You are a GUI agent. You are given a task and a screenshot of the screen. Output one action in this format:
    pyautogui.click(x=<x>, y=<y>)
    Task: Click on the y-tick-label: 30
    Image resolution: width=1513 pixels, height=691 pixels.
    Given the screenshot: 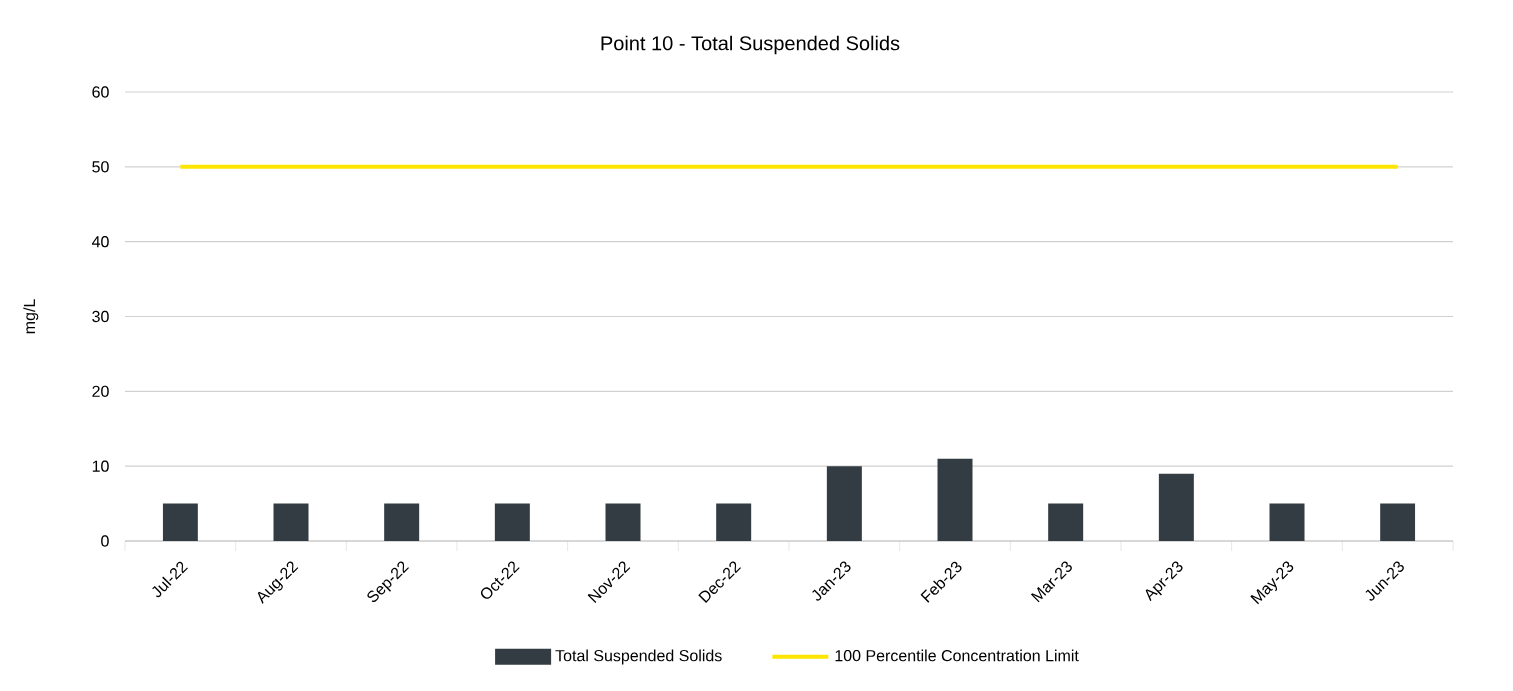 What is the action you would take?
    pyautogui.click(x=100, y=316)
    